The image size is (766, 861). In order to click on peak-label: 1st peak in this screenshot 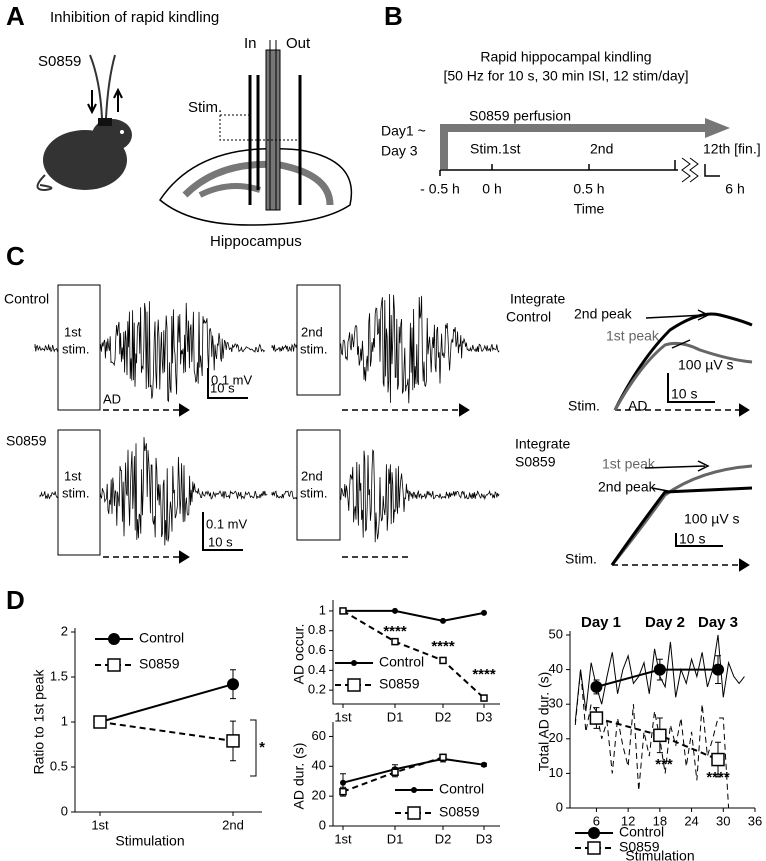, I will do `click(633, 336)`.